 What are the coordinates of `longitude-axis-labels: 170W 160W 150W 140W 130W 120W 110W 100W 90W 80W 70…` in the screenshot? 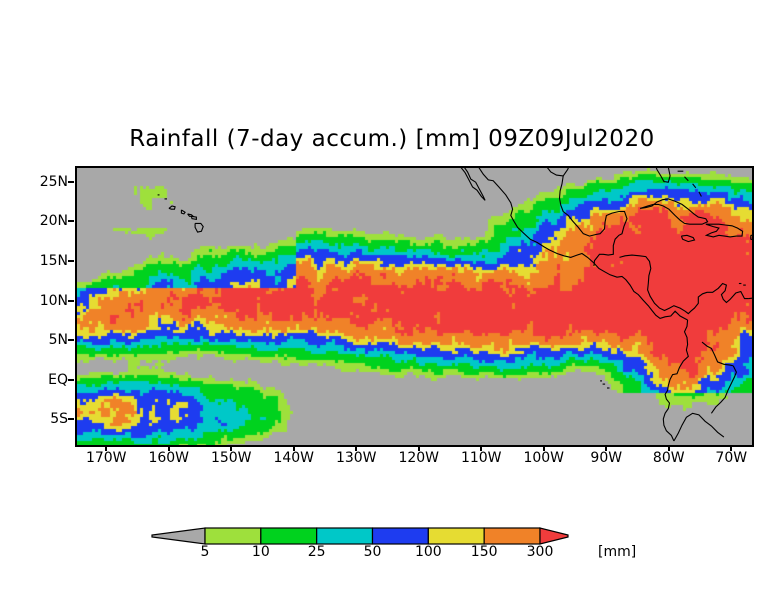 It's located at (392, 461).